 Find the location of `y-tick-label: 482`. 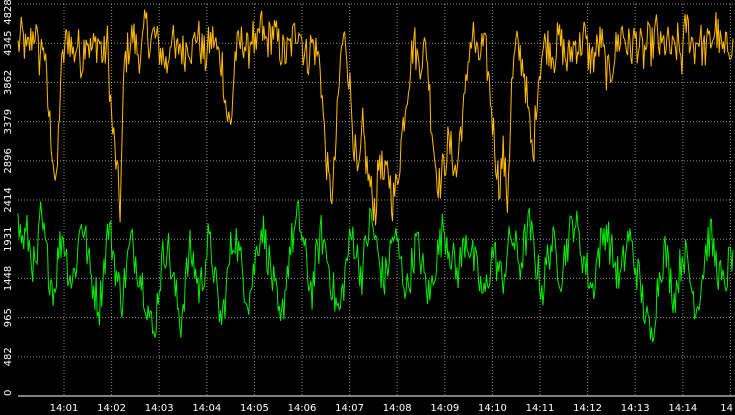

y-tick-label: 482 is located at coordinates (8, 356).